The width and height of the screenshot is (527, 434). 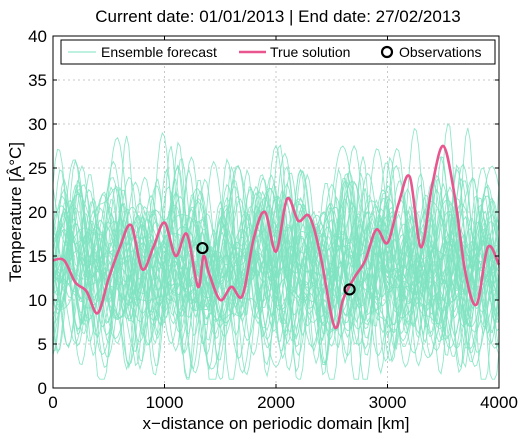 What do you see at coordinates (499, 402) in the screenshot?
I see `x-tick-label: 4000` at bounding box center [499, 402].